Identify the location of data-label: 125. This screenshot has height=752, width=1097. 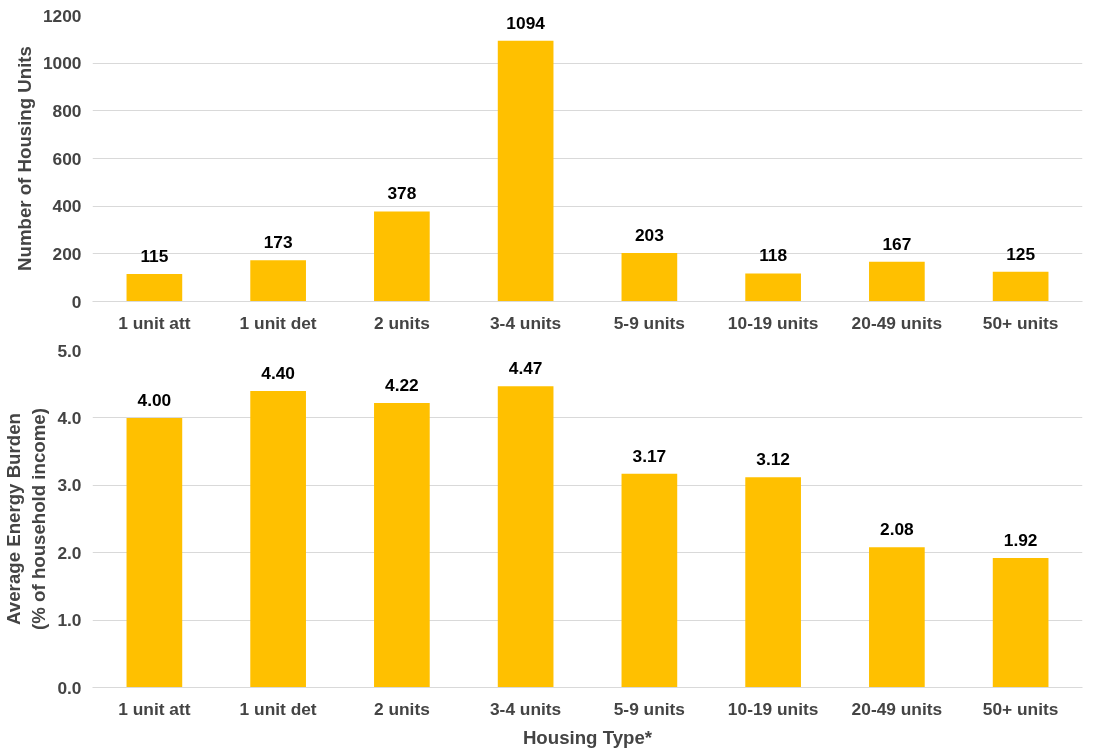
(1021, 253).